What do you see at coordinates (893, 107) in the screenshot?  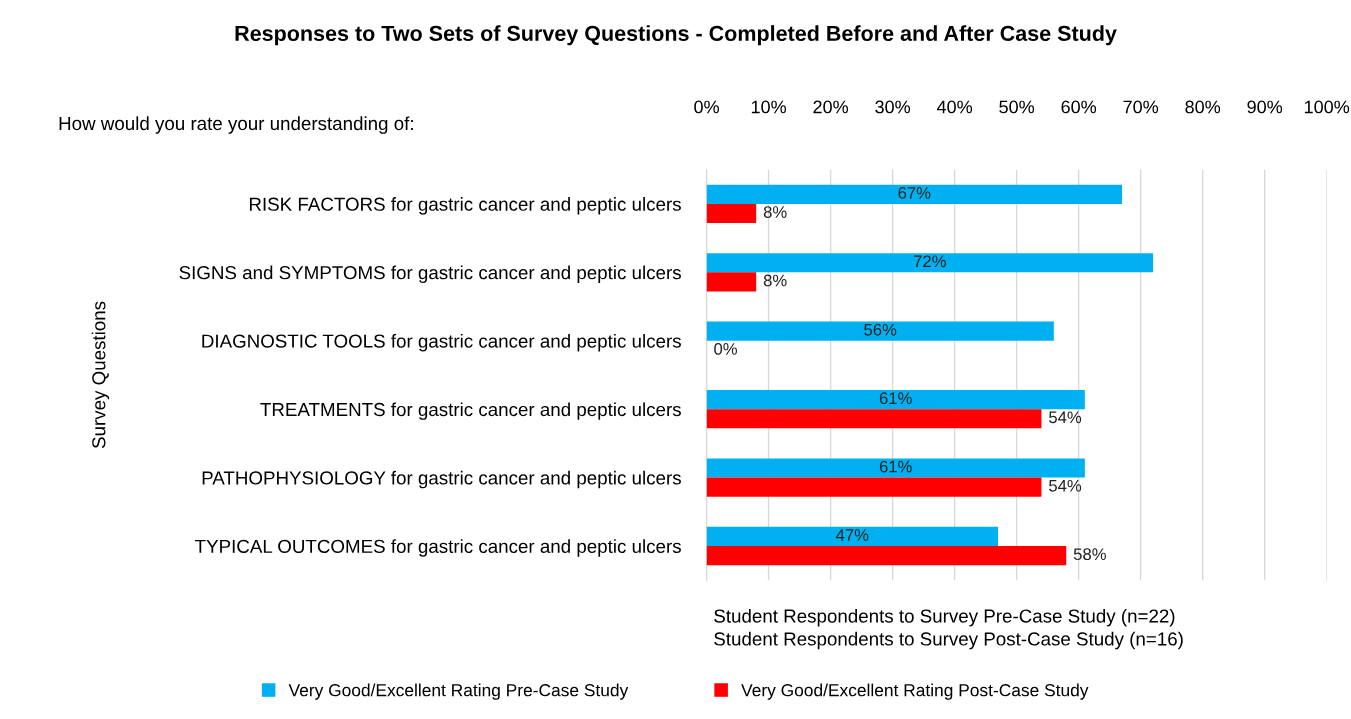 I see `x-tick-label: 30%` at bounding box center [893, 107].